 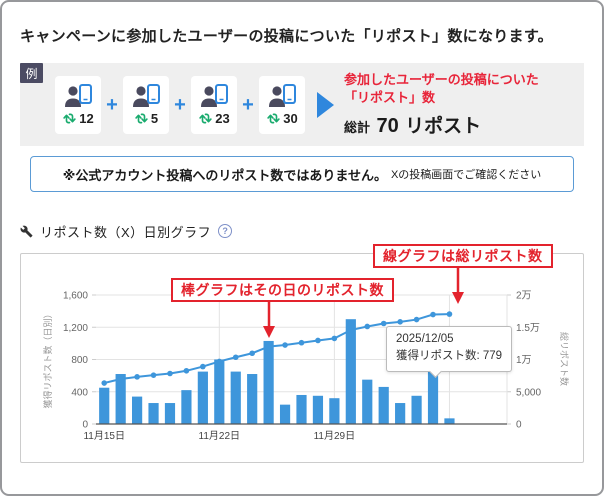 I want to click on note-sub-text: Xの投稿画面でご確認ください, so click(x=466, y=175).